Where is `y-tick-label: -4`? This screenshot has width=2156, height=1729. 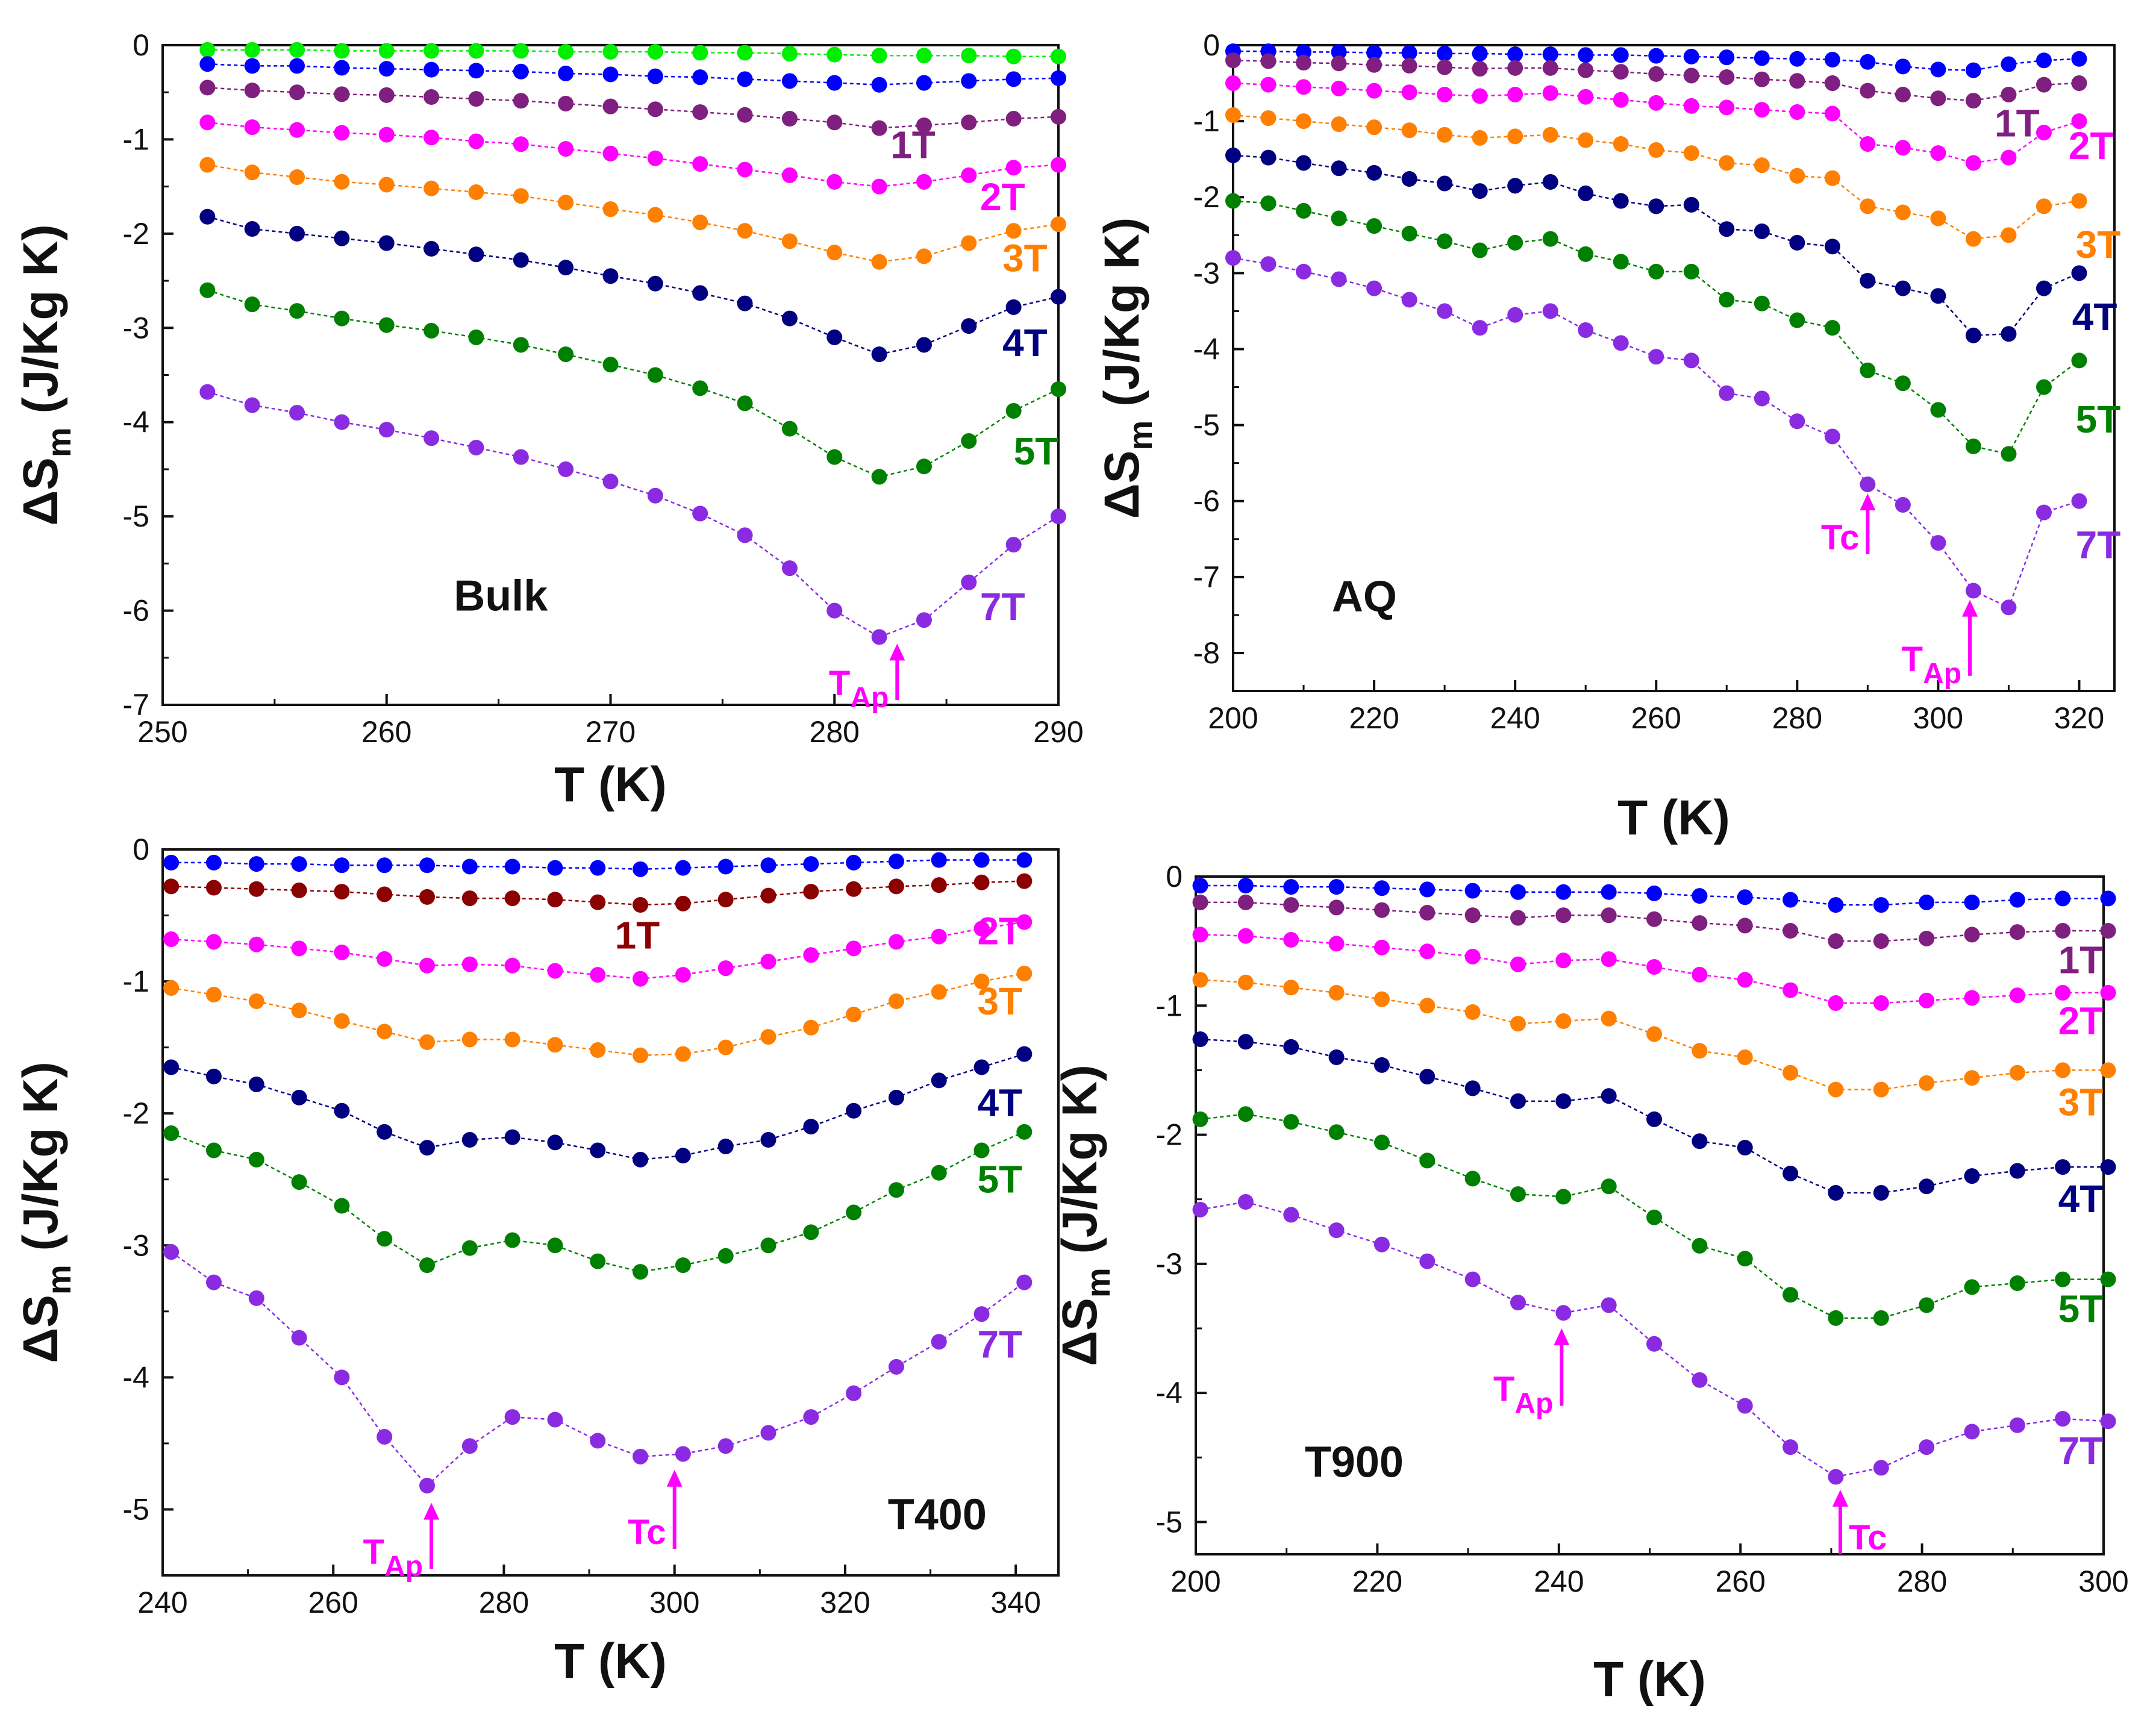
y-tick-label: -4 is located at coordinates (1169, 1393).